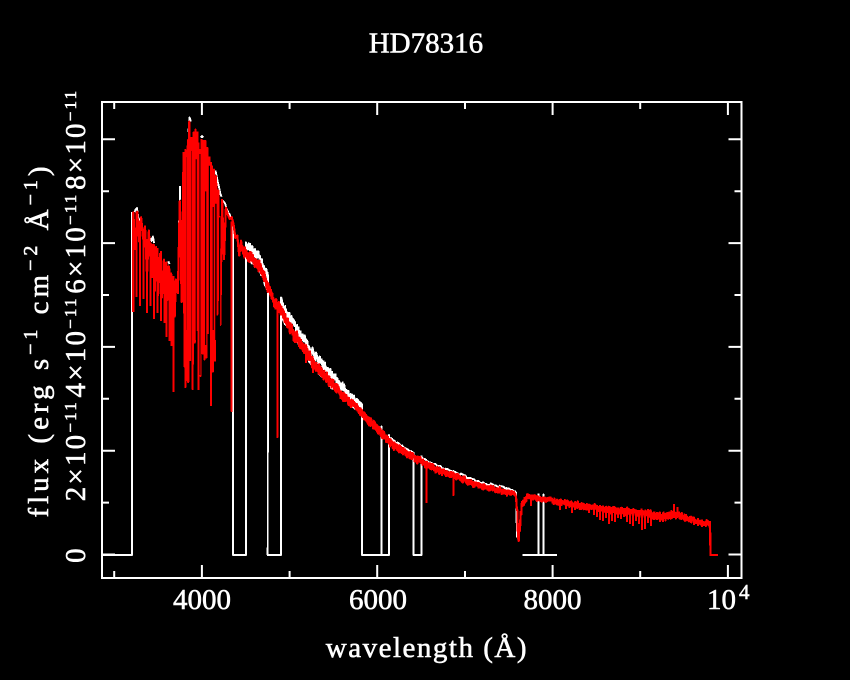 This screenshot has height=680, width=850. Describe the element at coordinates (427, 648) in the screenshot. I see `svg-text: wavelength (Å)` at that location.